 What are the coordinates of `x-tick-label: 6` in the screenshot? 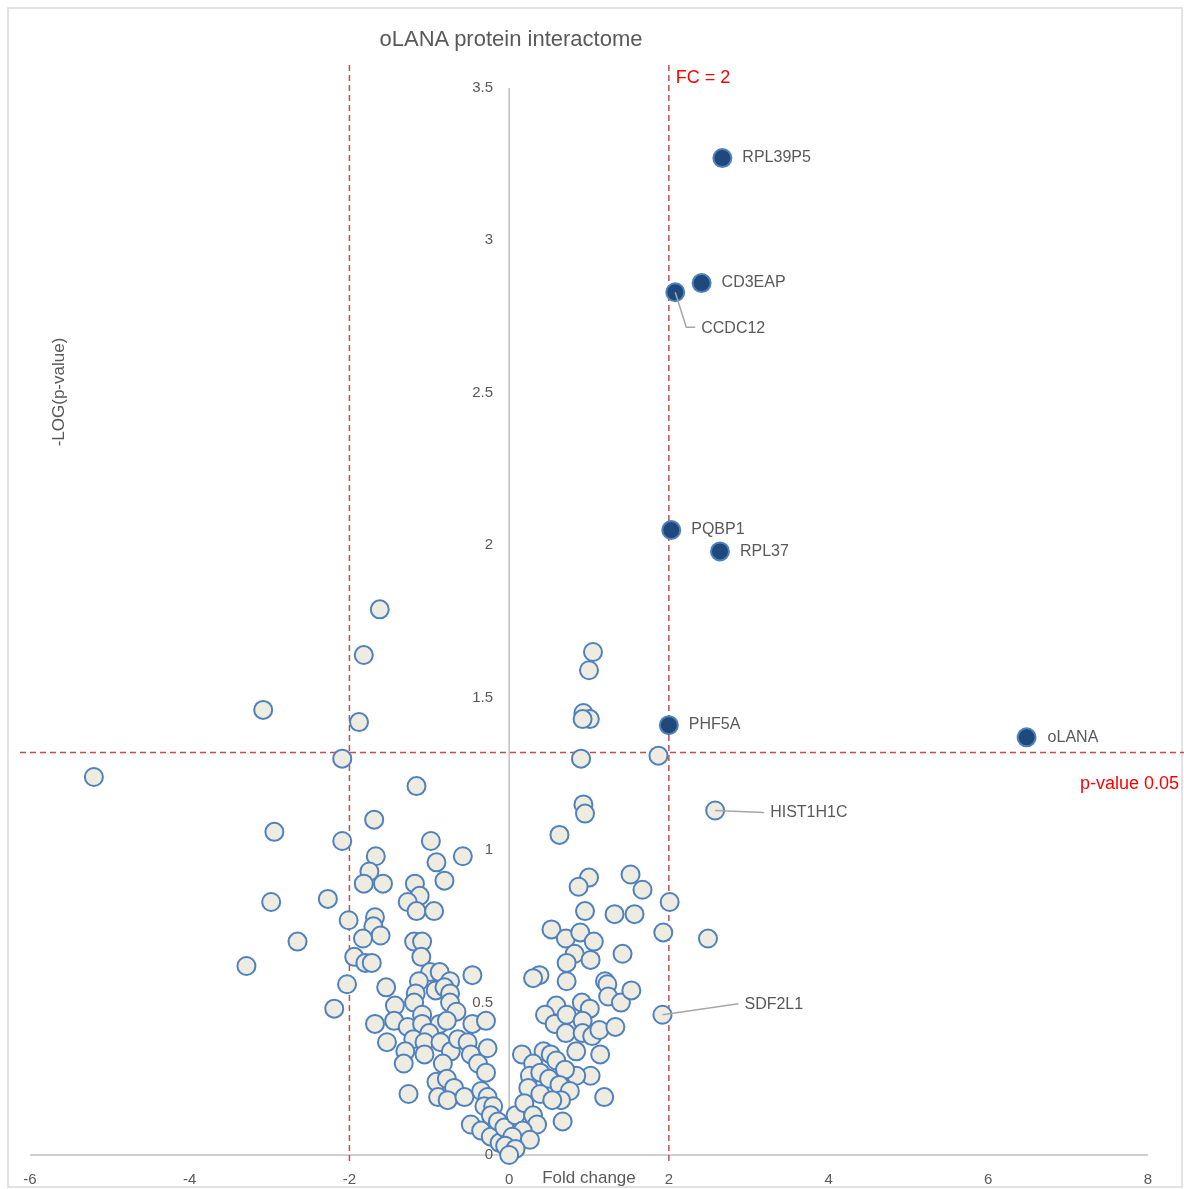 It's located at (988, 1178).